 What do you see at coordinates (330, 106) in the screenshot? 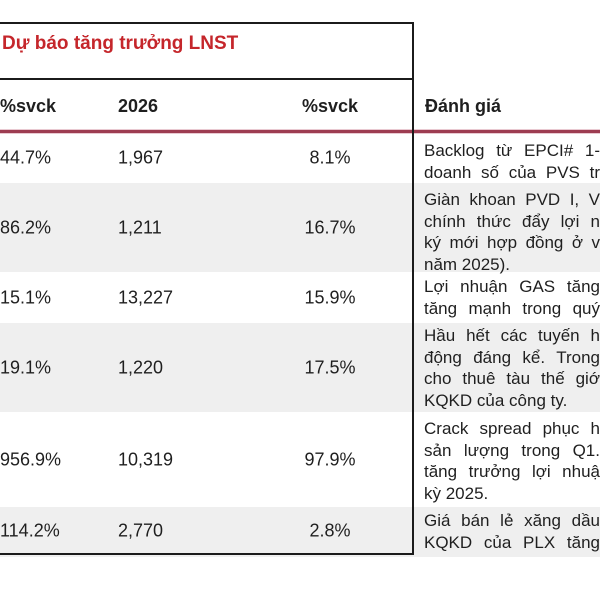
I see `header-svck-2: %svck` at bounding box center [330, 106].